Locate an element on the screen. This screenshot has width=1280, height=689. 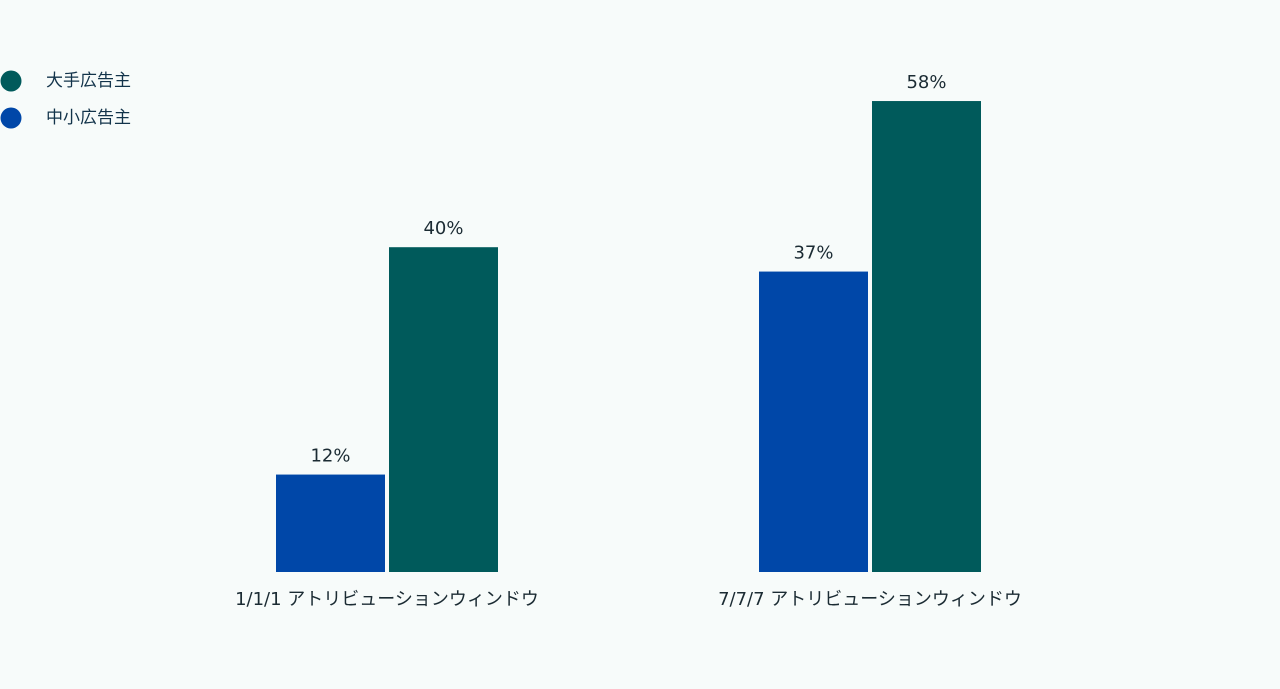
value-label: 12% is located at coordinates (330, 456).